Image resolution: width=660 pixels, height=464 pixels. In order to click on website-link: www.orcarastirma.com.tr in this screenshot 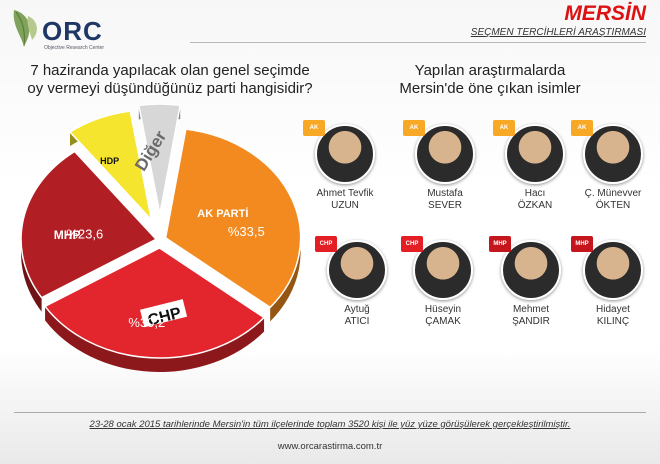, I will do `click(330, 446)`.